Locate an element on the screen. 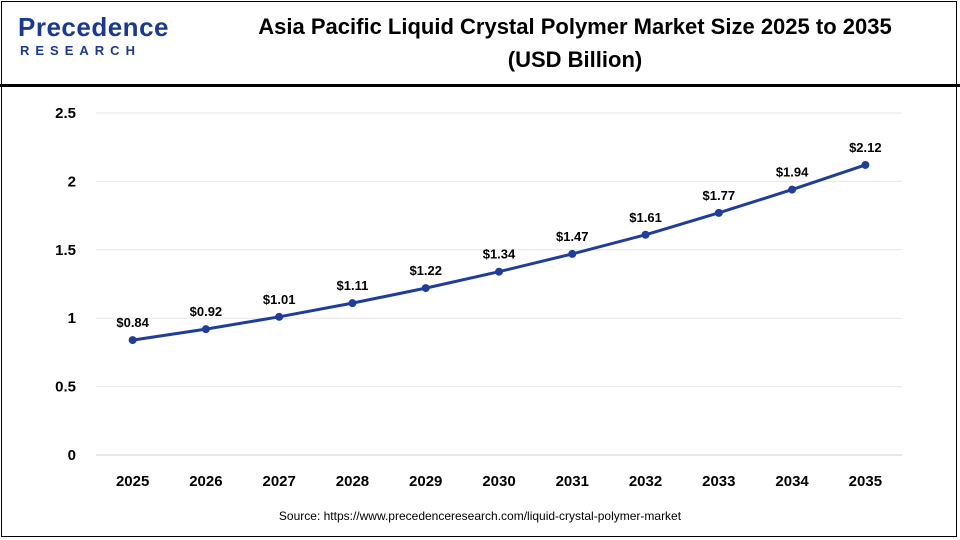  data-label: $1.34 is located at coordinates (499, 254).